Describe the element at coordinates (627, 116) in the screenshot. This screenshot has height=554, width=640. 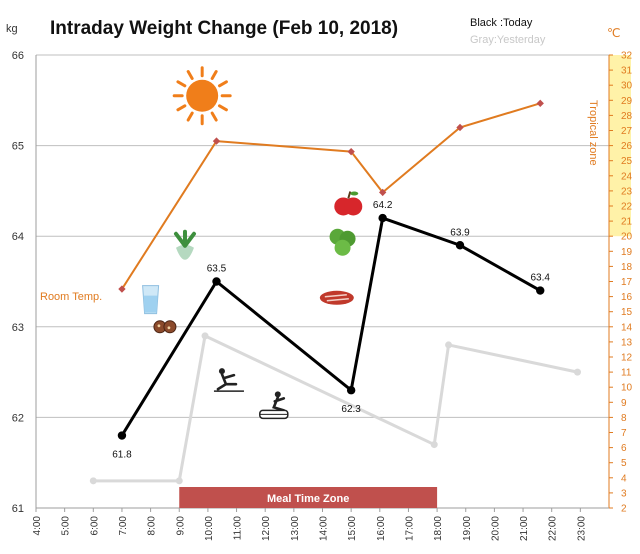
I see `right-tick-label: 28` at that location.